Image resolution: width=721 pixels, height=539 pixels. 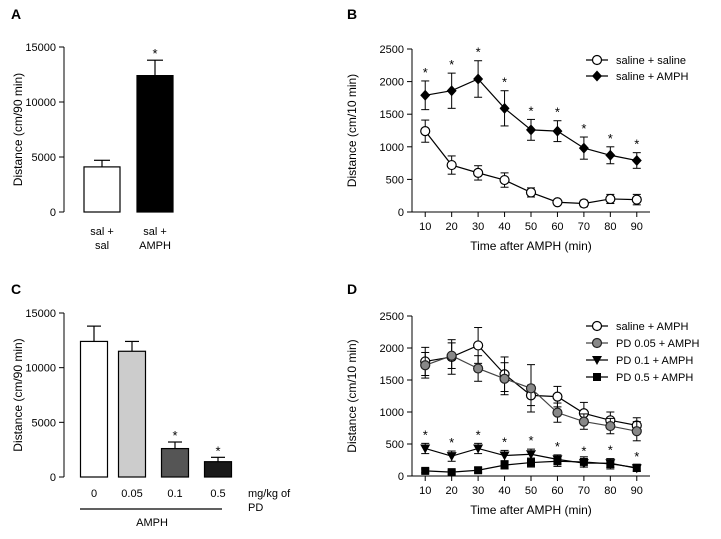 I want to click on legend-label: PD 0.5 + AMPH, so click(x=654, y=378).